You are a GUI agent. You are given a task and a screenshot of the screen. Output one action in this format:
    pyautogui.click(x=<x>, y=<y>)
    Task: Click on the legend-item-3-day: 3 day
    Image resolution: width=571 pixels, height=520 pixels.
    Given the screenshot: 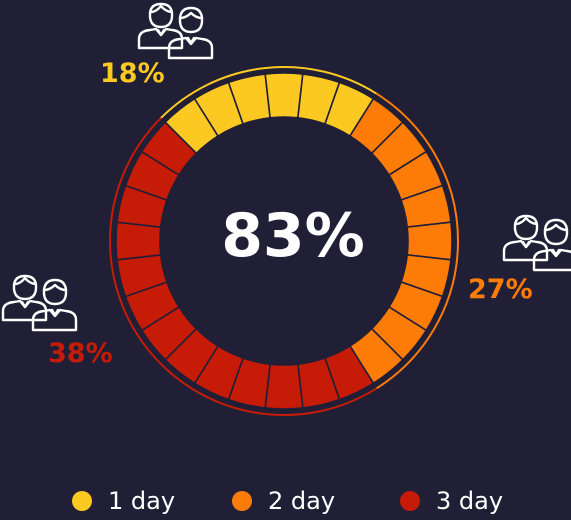 What is the action you would take?
    pyautogui.click(x=451, y=501)
    